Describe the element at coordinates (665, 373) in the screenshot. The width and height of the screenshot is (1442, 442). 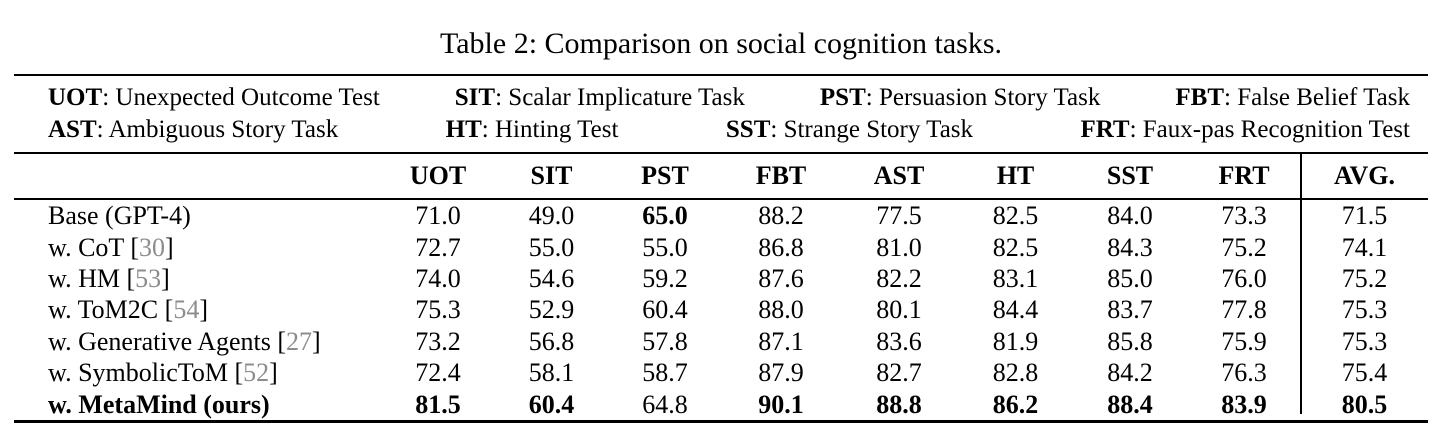
I see `score-cell: 58.7` at that location.